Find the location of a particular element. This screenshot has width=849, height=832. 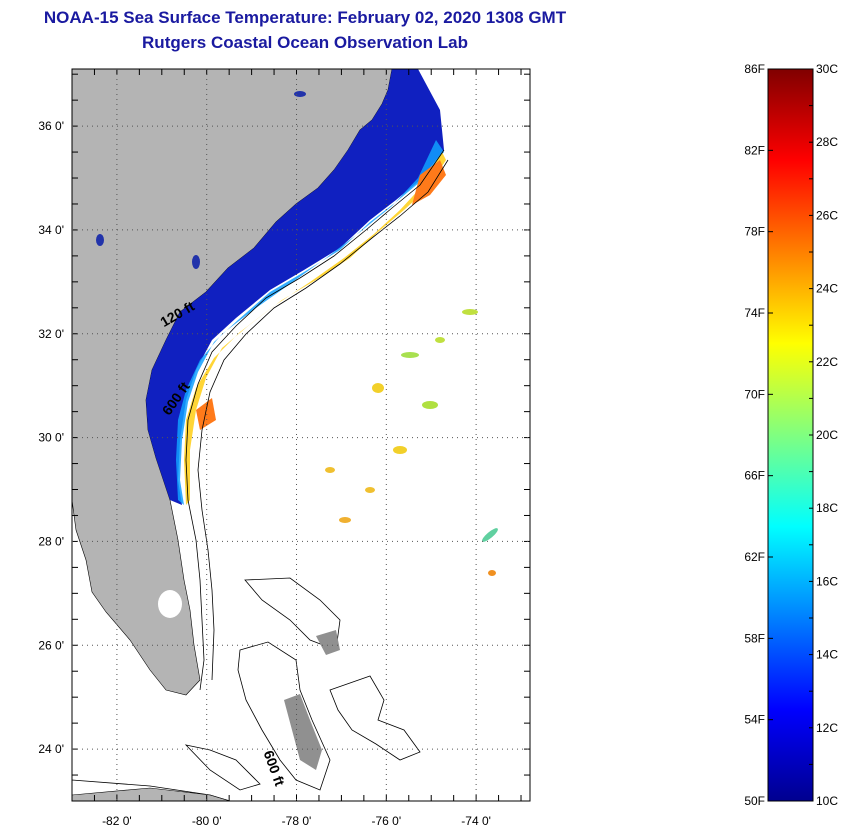

colorbar-f-label: 82F is located at coordinates (754, 150).